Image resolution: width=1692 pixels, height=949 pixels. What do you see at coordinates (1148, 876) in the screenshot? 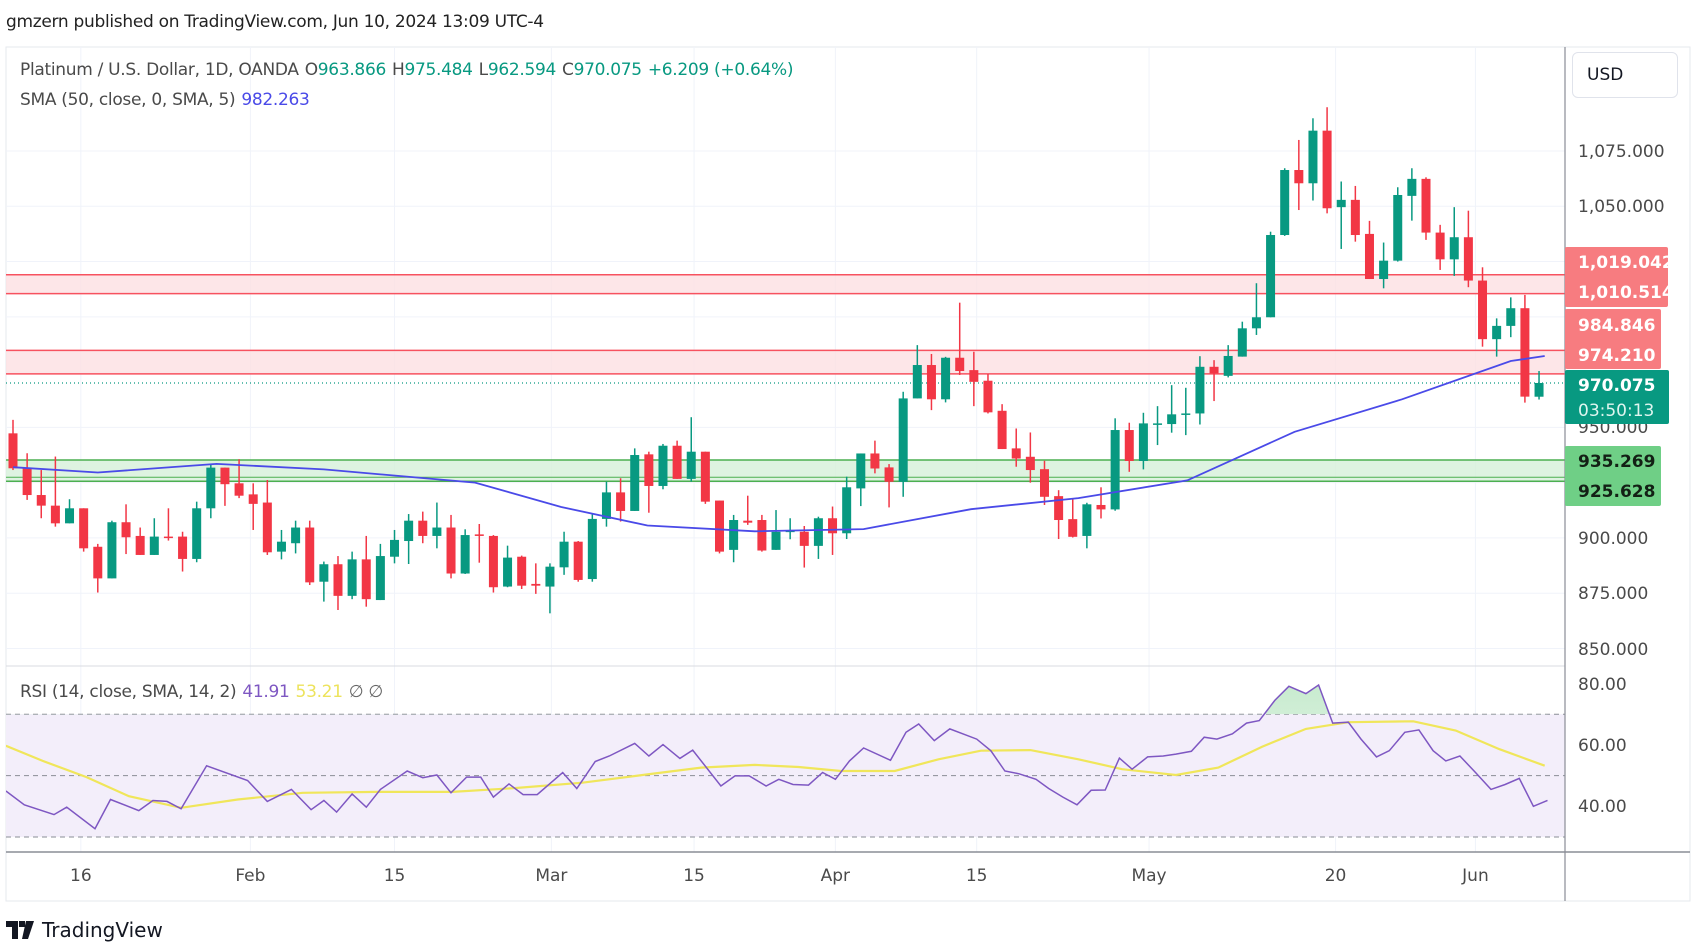
I see `time-tick: May` at bounding box center [1148, 876].